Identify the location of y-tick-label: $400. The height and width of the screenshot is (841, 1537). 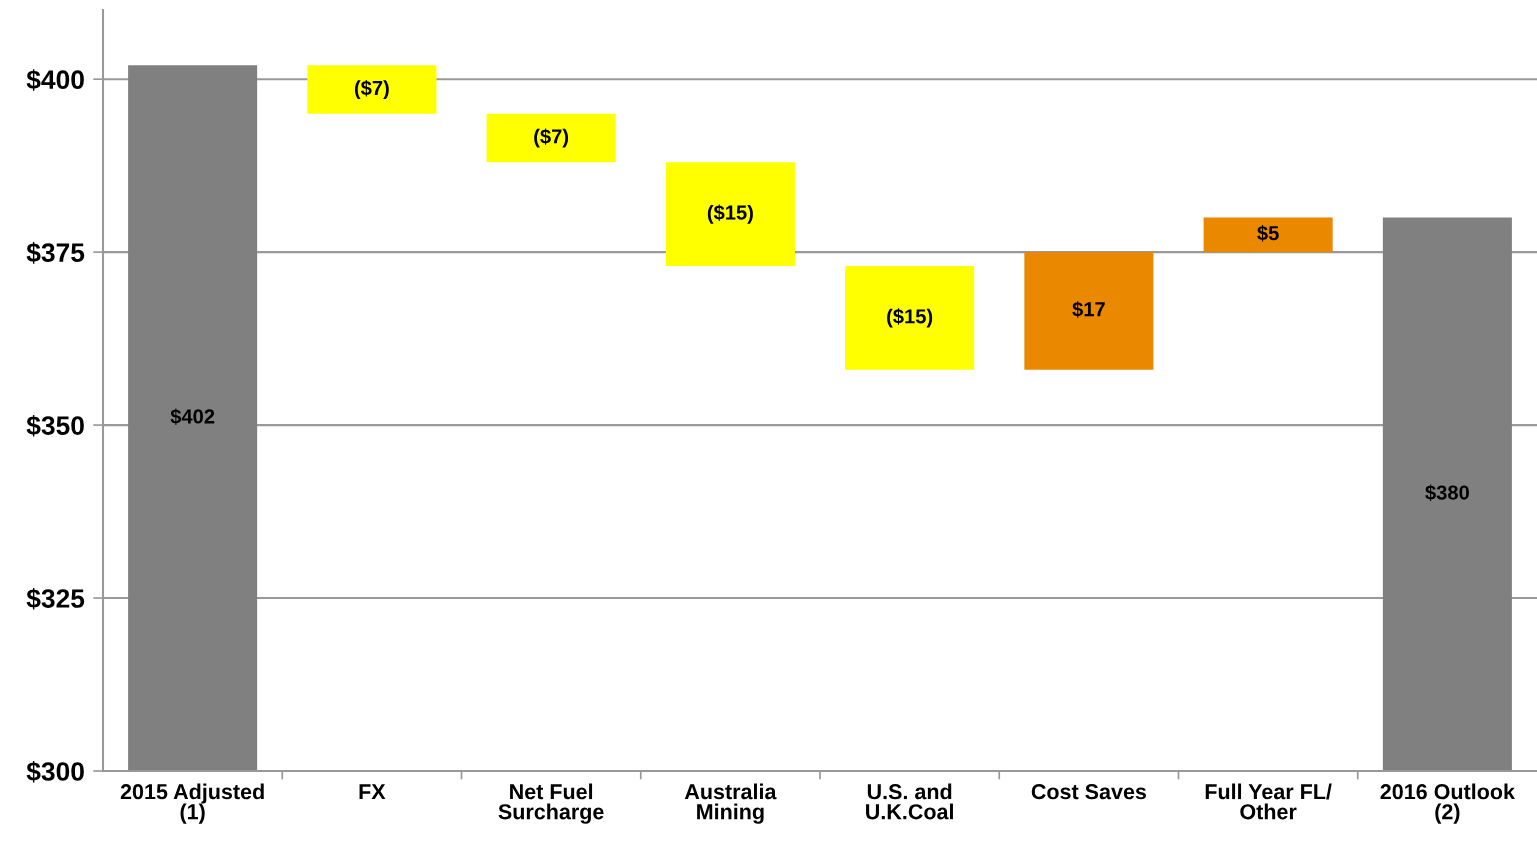
(55, 80).